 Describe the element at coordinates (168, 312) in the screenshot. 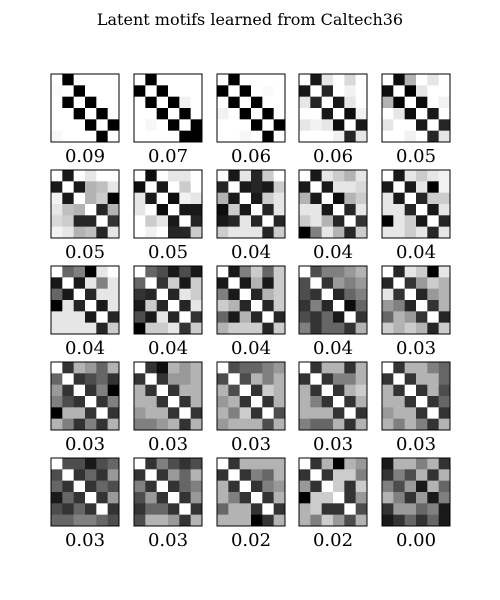

I see `motif-panel: 0.04` at that location.